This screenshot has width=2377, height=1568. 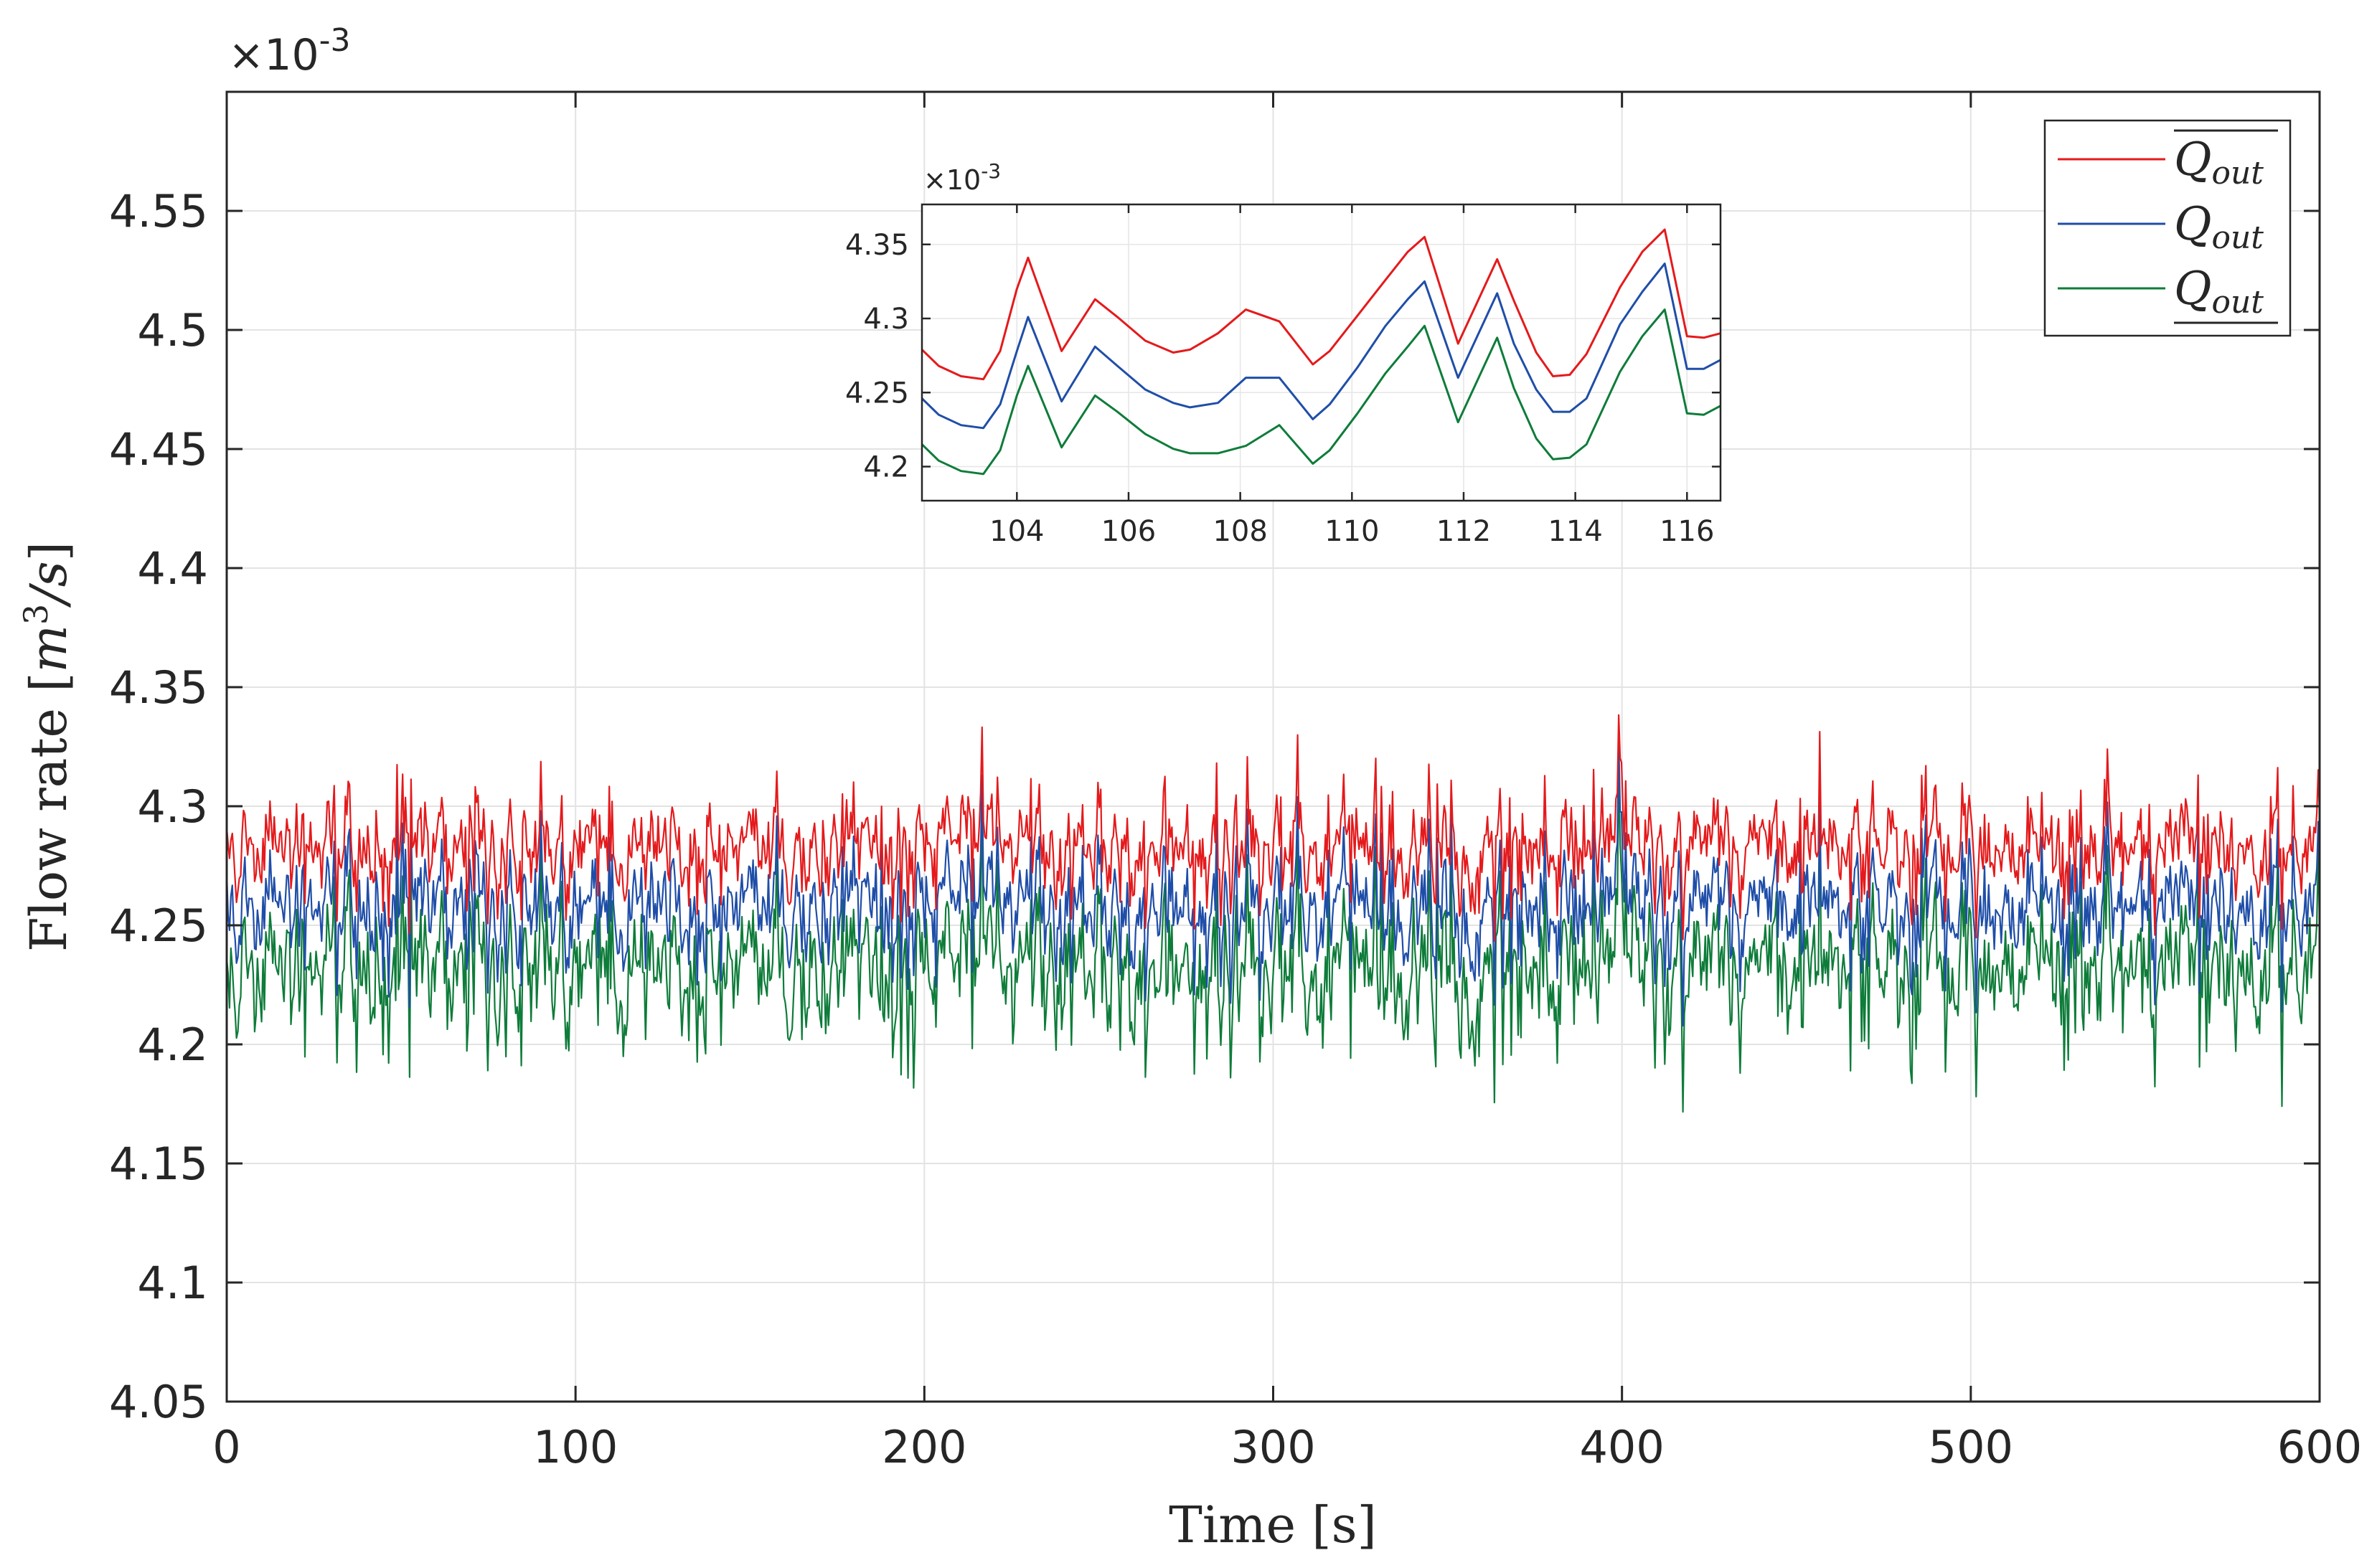 I want to click on main-y-tick-labels: 4.05 4.1 4.15 4.2 4.25 4.3 4.35 4.4 4.45 4.5 4.55, so click(x=158, y=807).